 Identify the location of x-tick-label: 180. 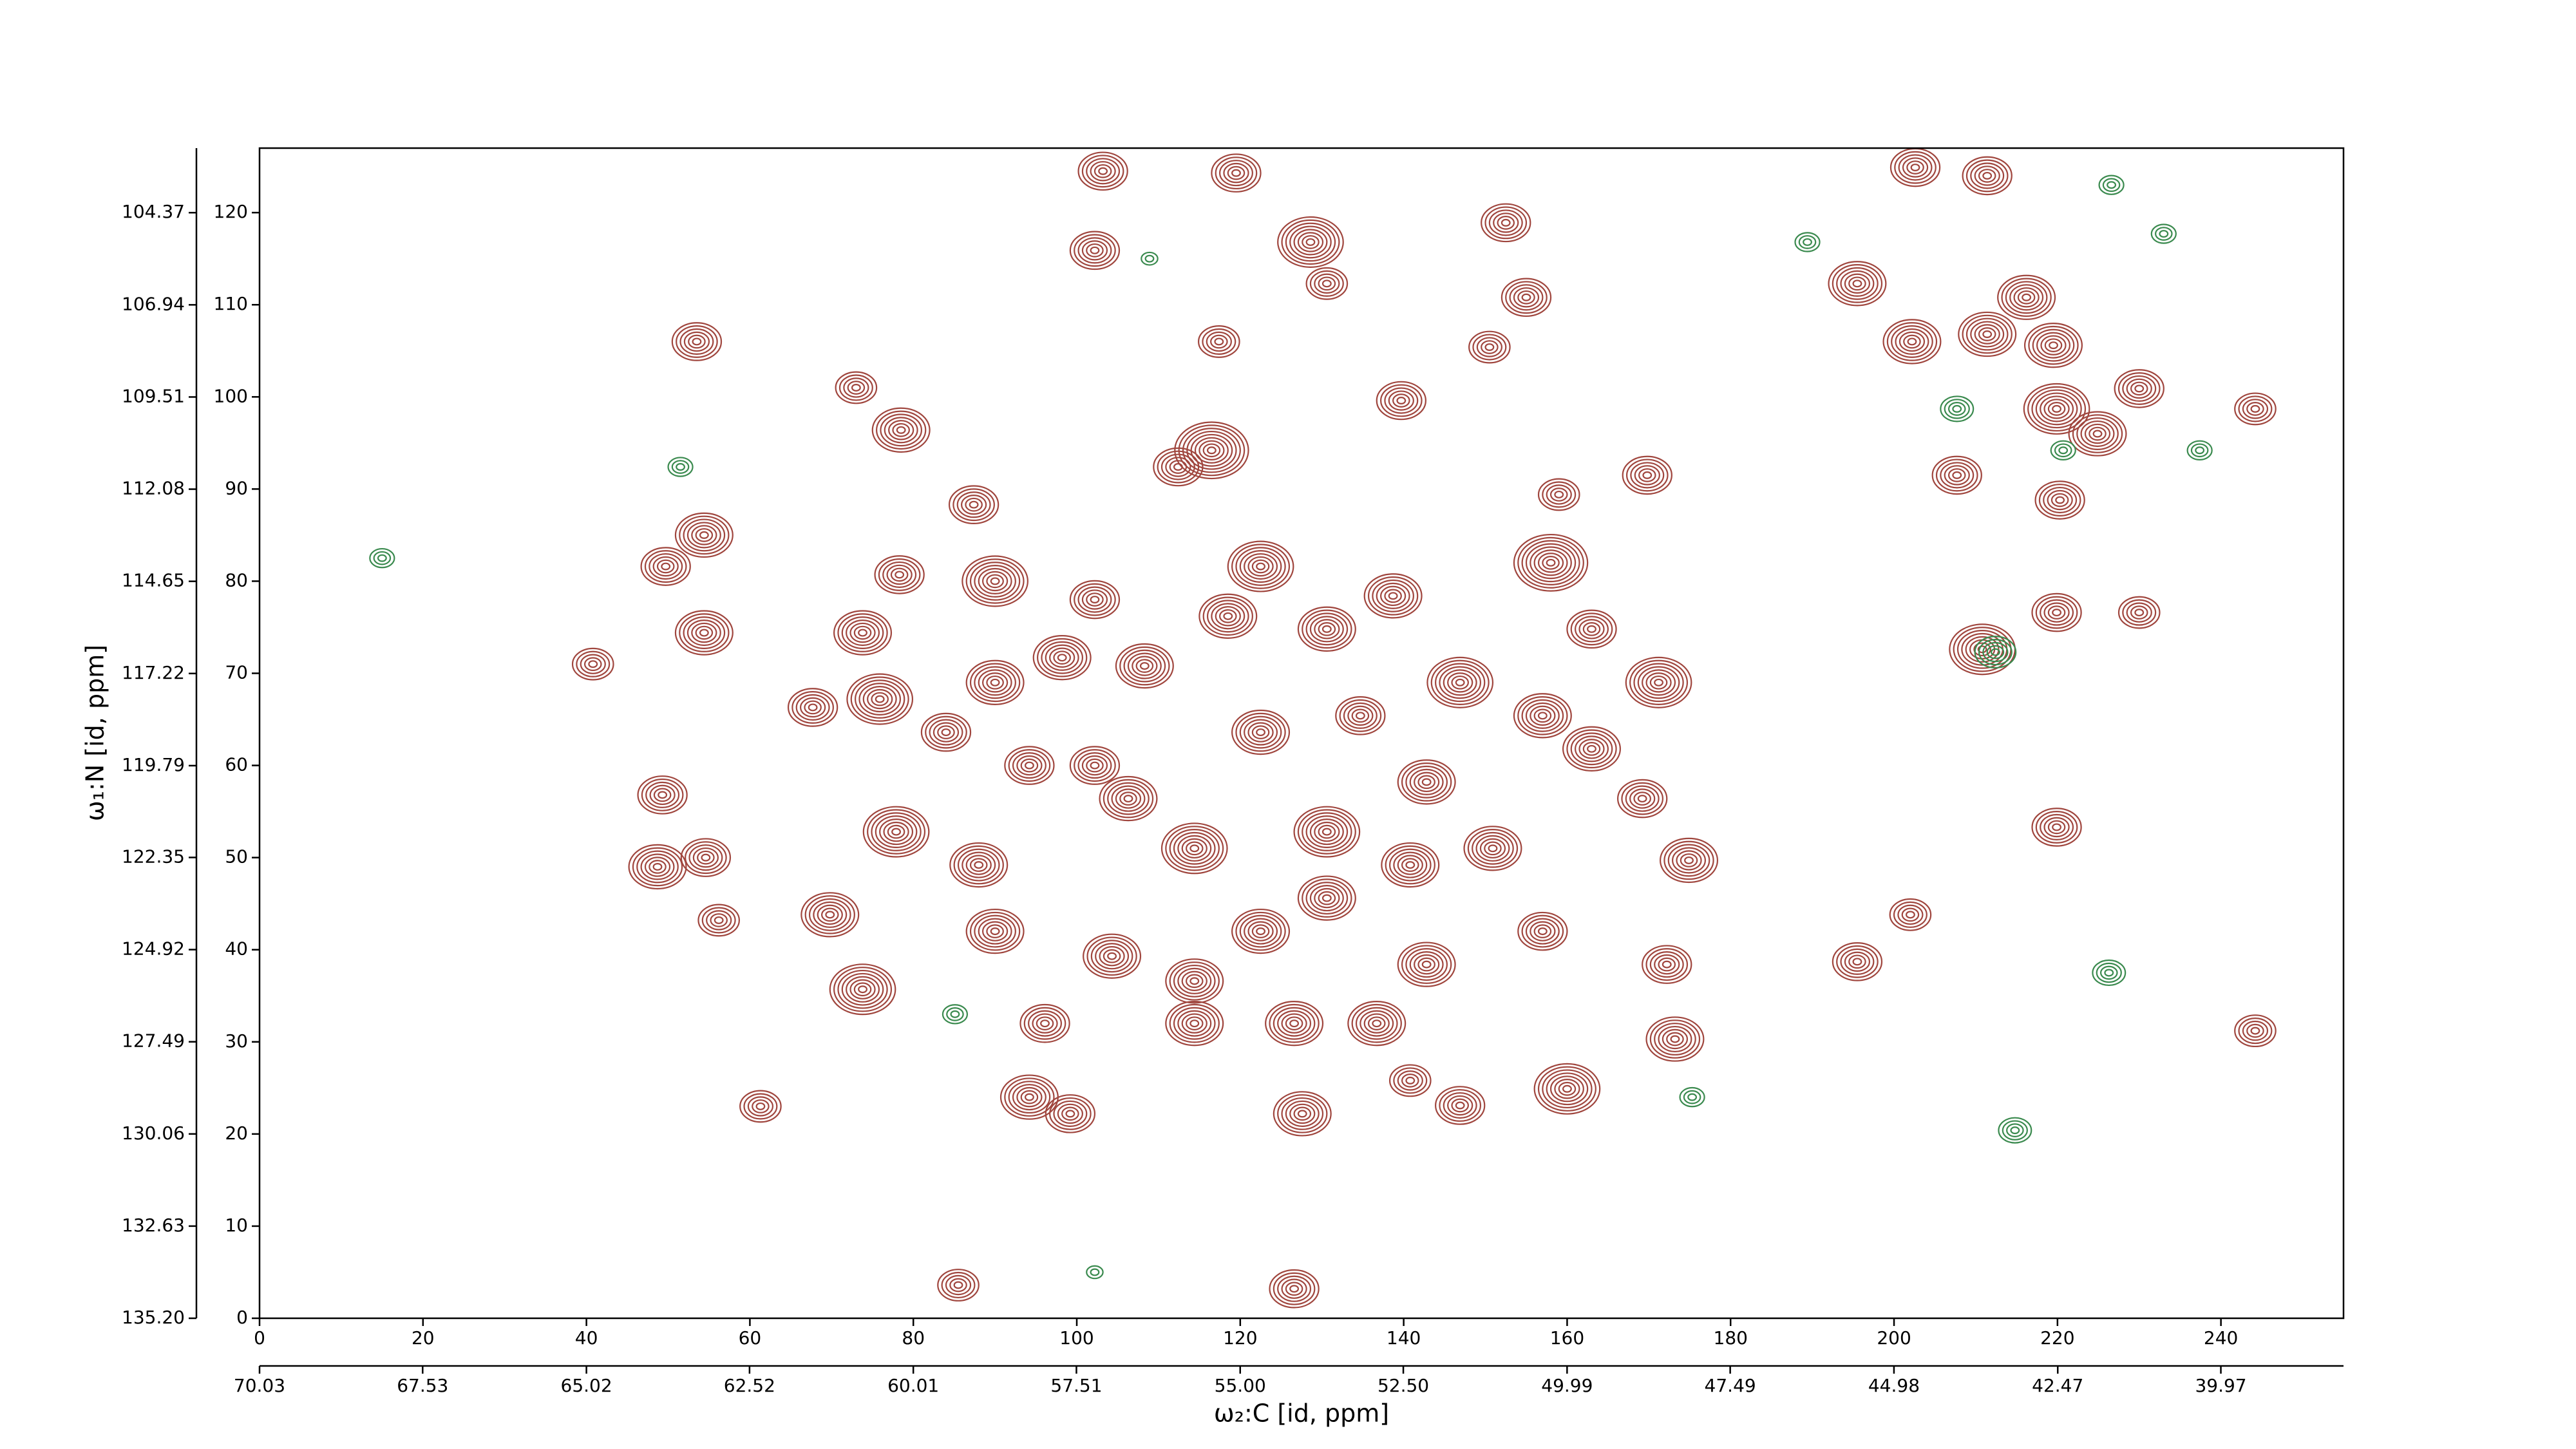
(1731, 1338).